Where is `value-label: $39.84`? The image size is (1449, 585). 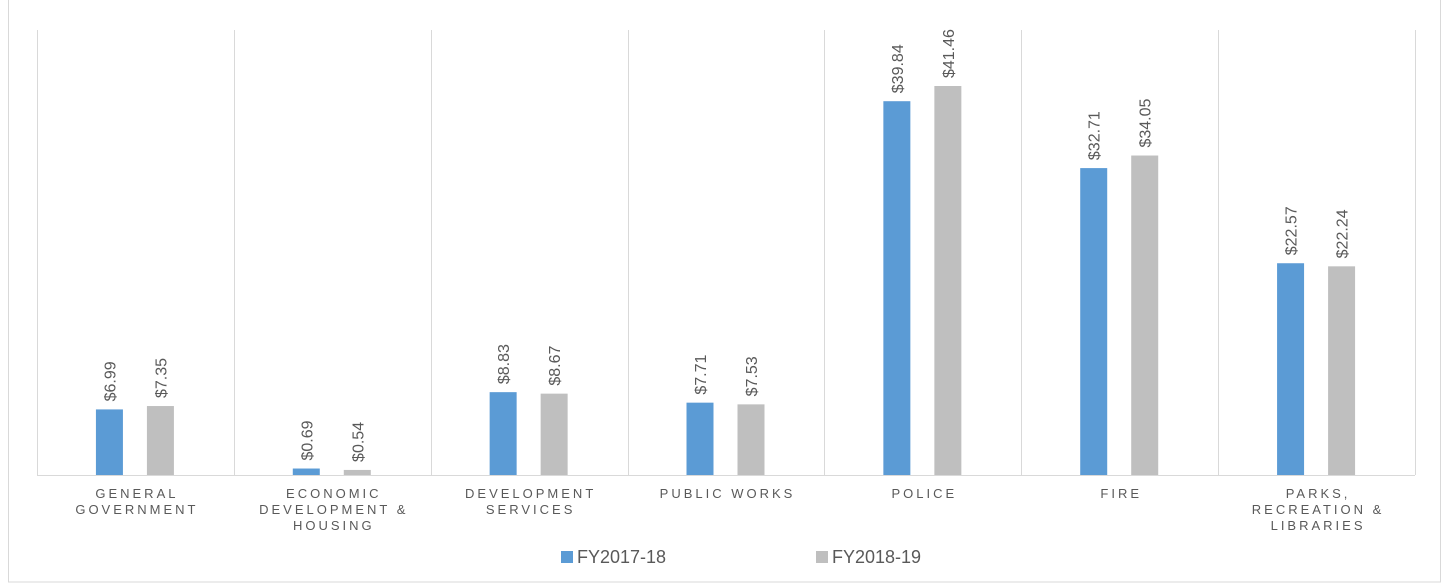
value-label: $39.84 is located at coordinates (898, 68).